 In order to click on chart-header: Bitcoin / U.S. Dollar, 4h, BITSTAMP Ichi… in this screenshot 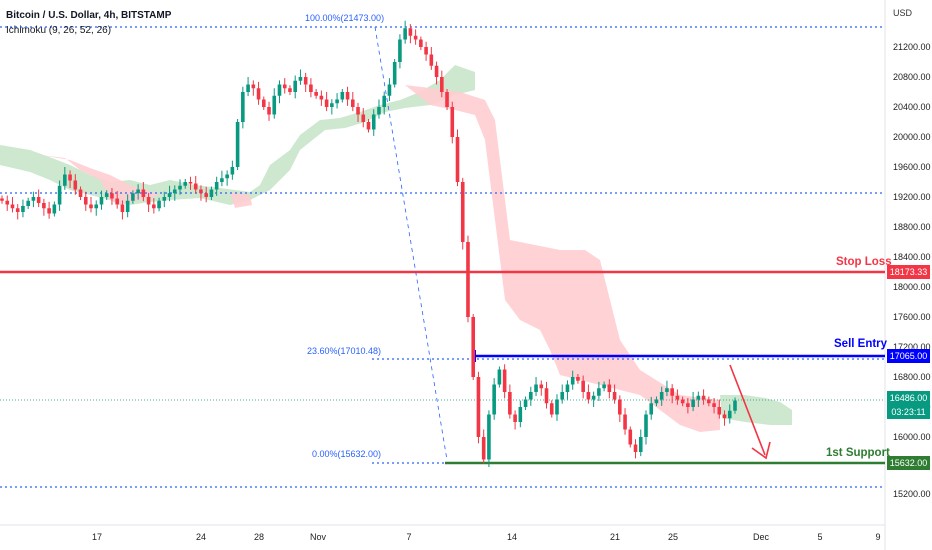, I will do `click(88, 23)`.